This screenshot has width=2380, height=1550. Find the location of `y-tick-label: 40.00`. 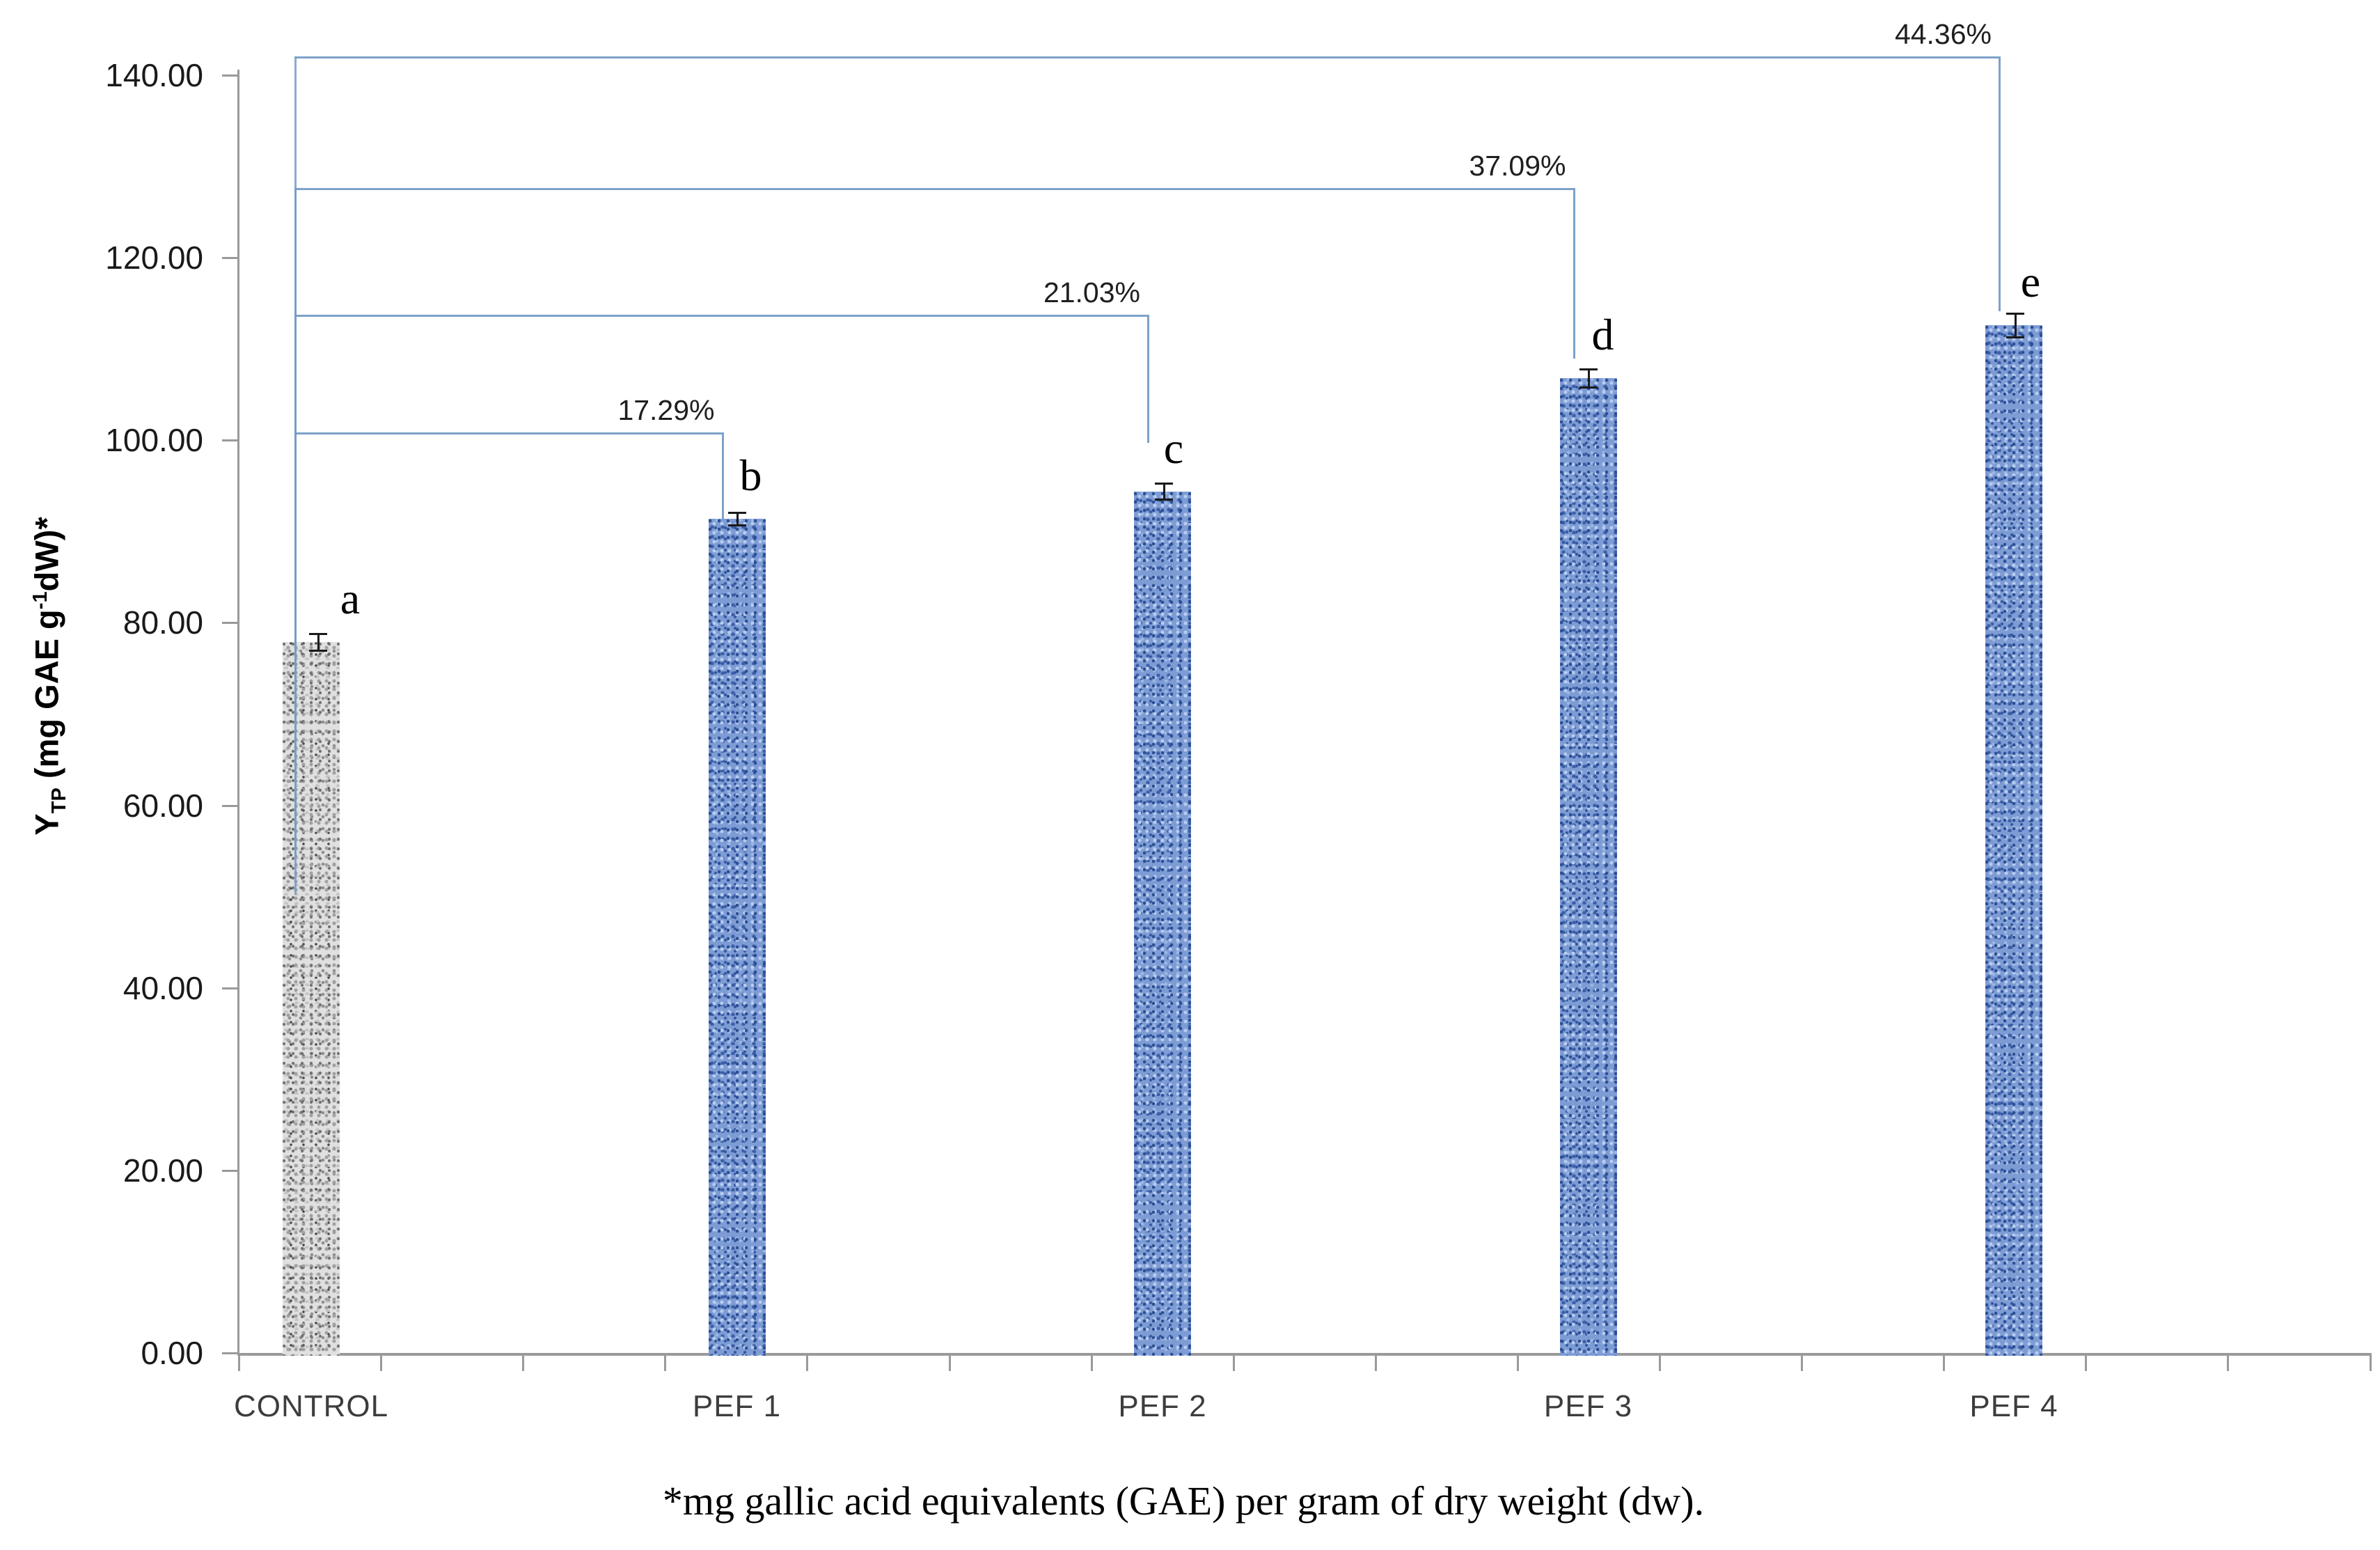

y-tick-label: 40.00 is located at coordinates (163, 987).